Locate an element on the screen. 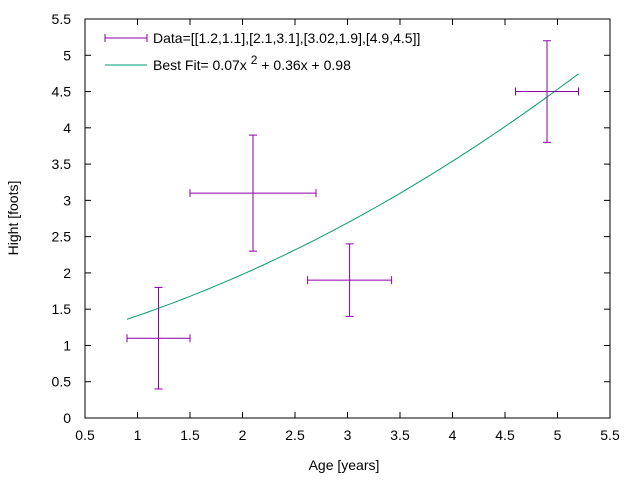 The height and width of the screenshot is (480, 640). x-tick-label: 3.5 is located at coordinates (400, 435).